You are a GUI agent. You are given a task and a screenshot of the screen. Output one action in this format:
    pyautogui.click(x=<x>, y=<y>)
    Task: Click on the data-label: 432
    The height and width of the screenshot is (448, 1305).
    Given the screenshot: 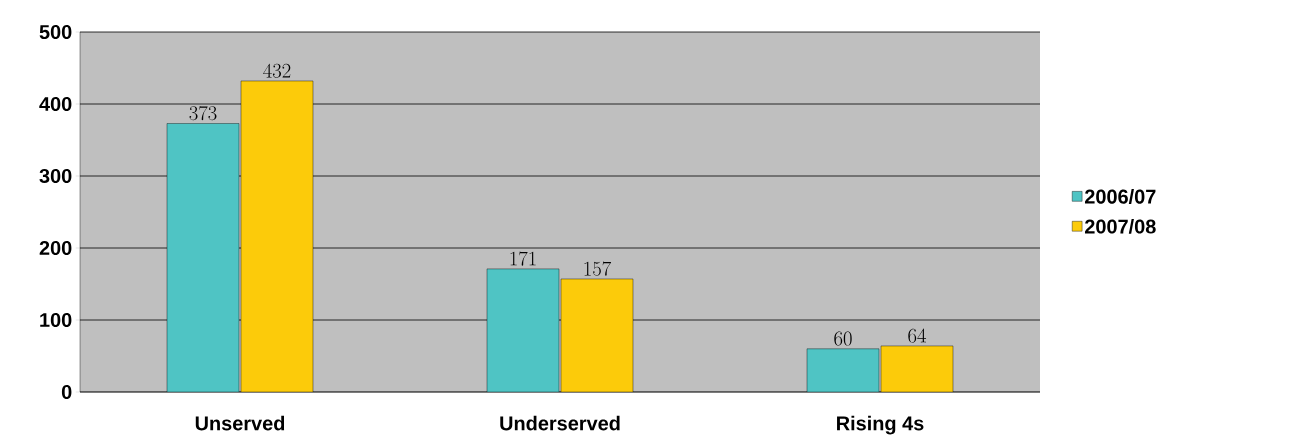 What is the action you would take?
    pyautogui.click(x=277, y=70)
    